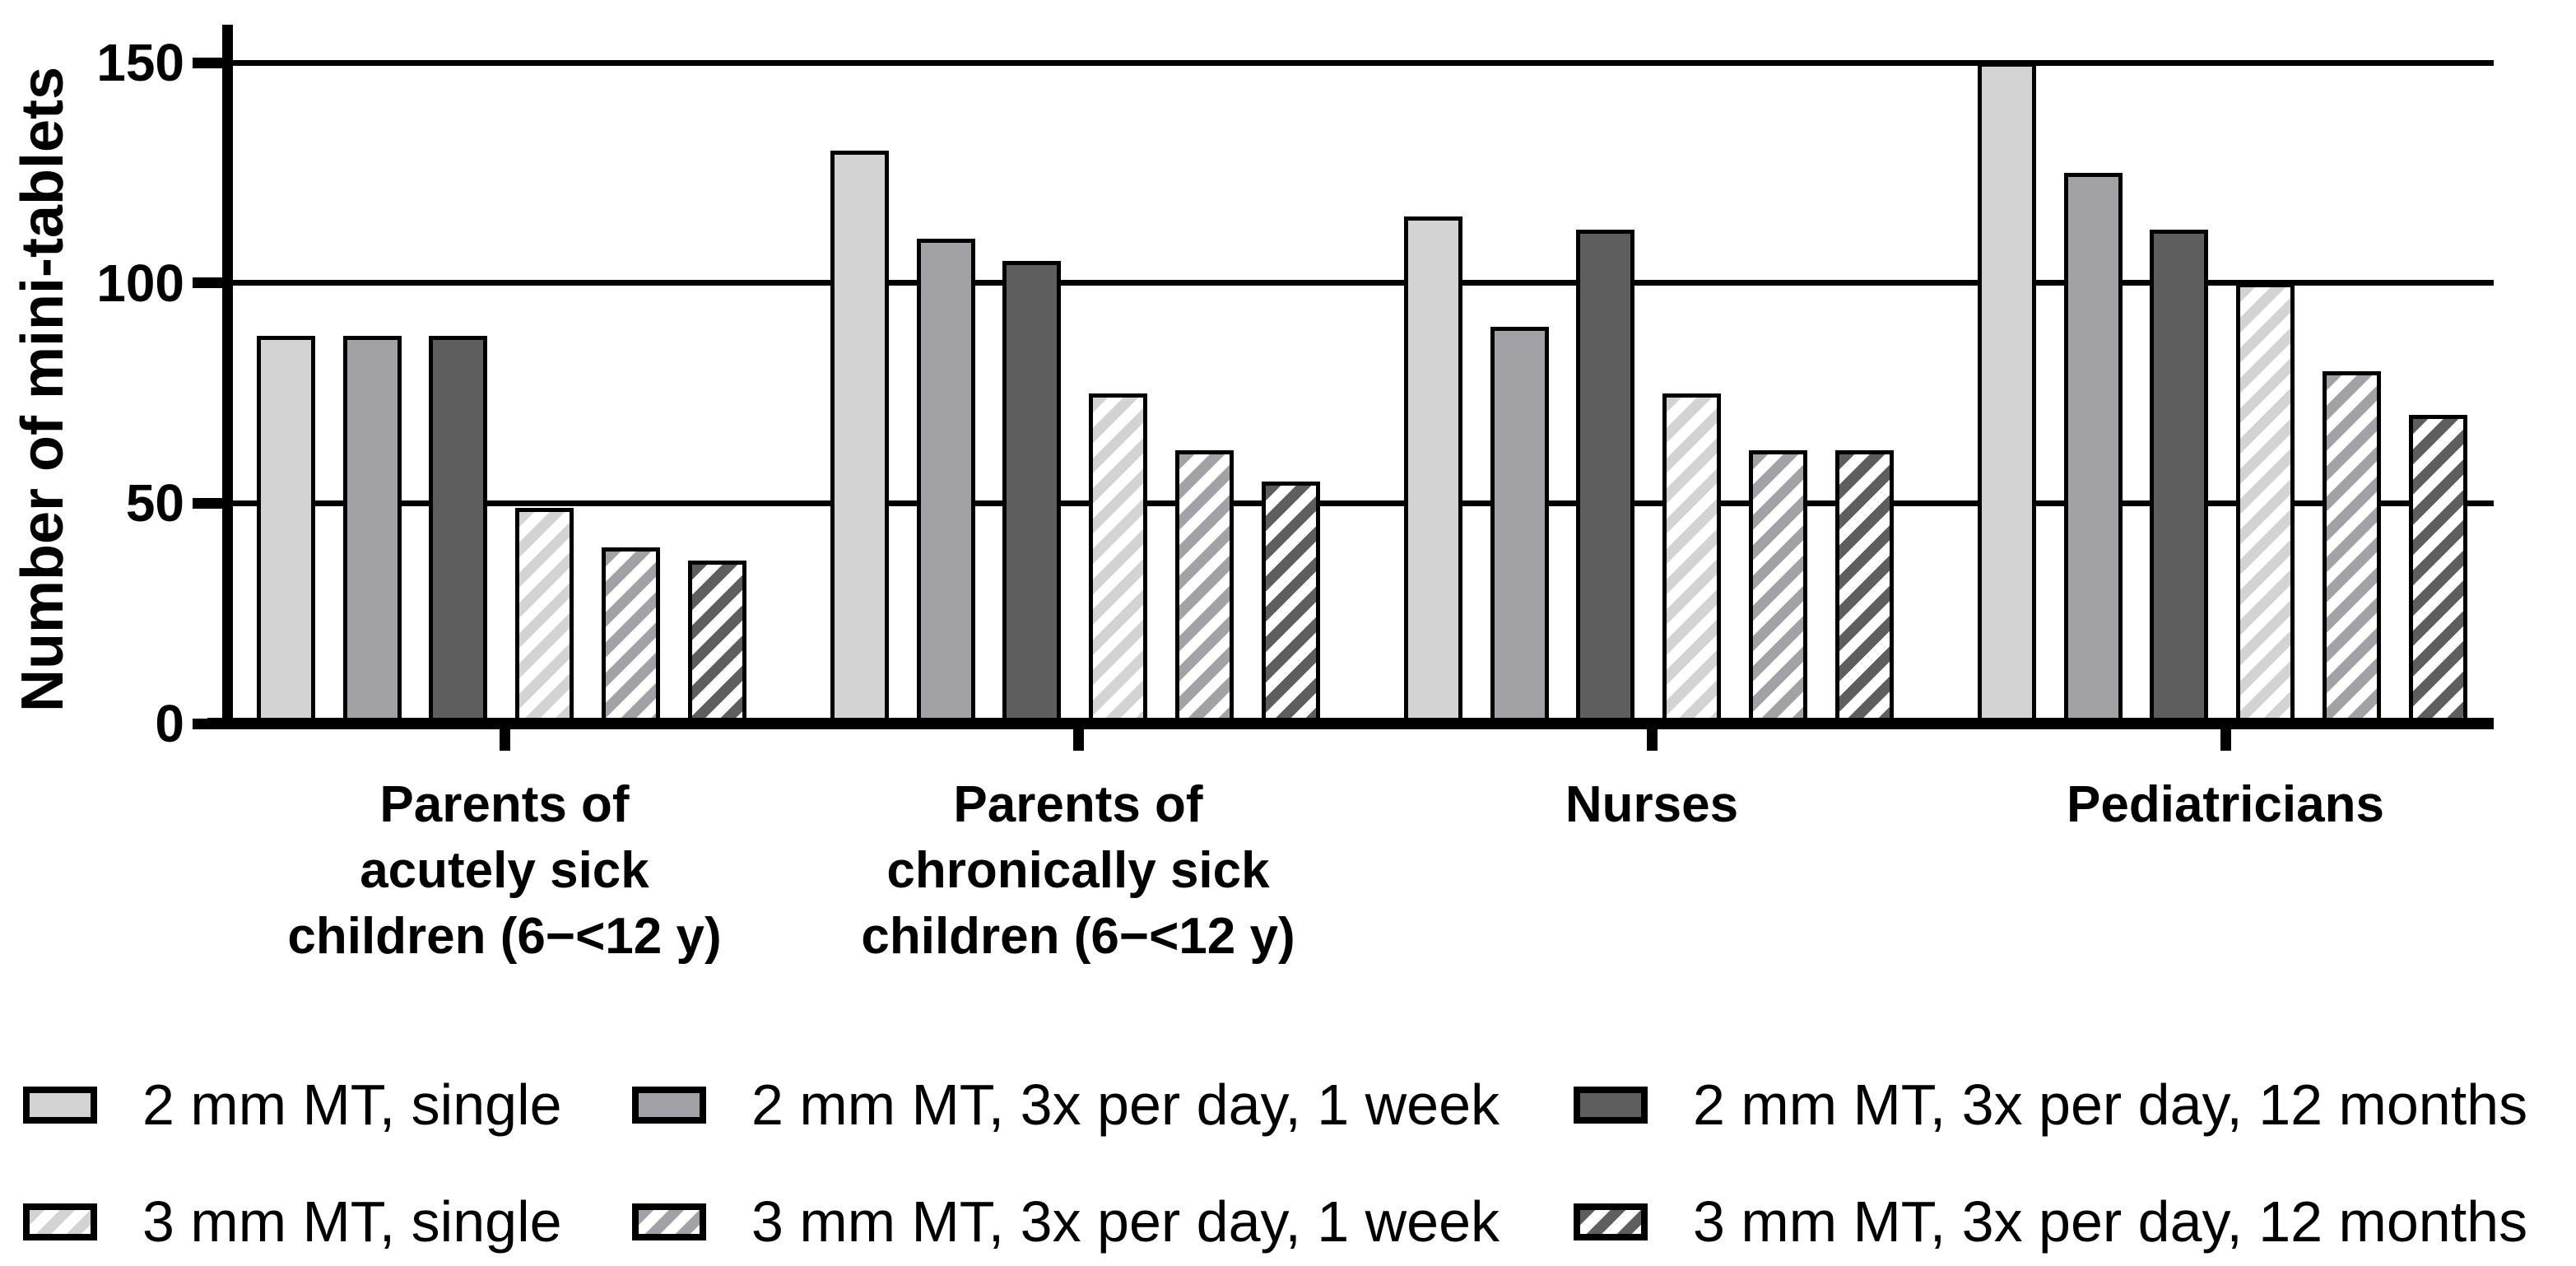 This screenshot has width=2576, height=1266. I want to click on legend-label: 2 mm MT, 3x per day, 12 months, so click(2110, 1105).